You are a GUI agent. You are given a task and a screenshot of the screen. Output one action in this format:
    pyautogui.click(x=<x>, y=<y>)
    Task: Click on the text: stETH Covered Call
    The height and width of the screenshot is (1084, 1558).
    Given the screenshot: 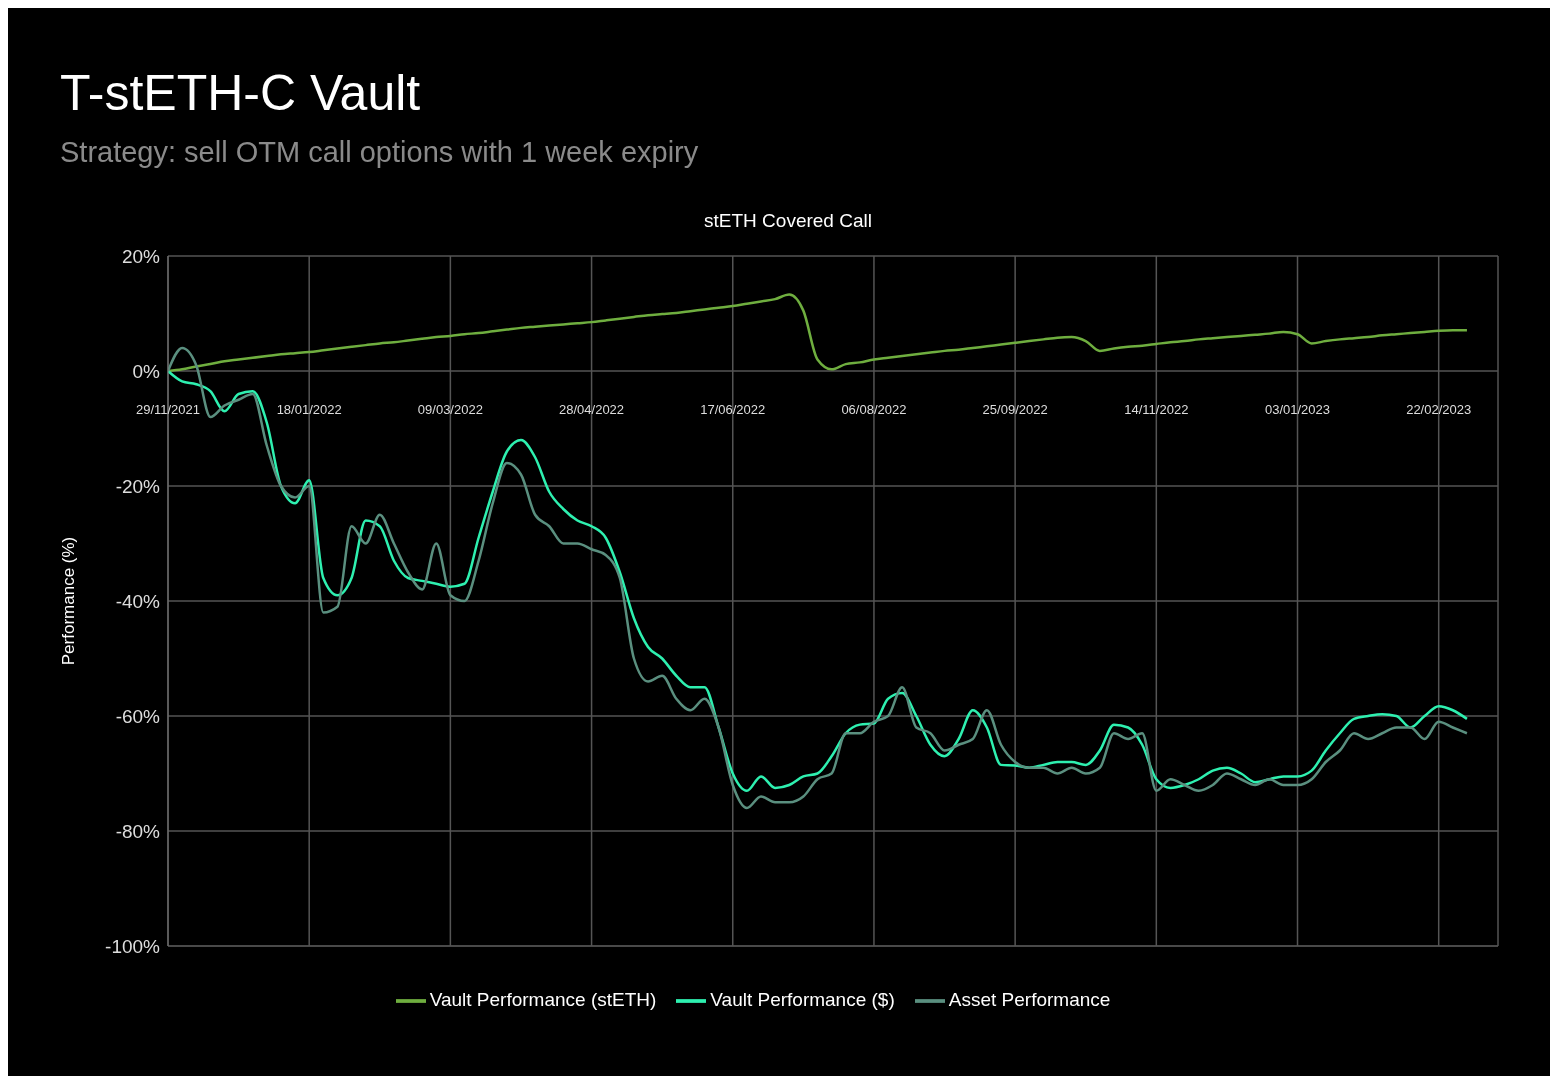 What is the action you would take?
    pyautogui.click(x=788, y=221)
    